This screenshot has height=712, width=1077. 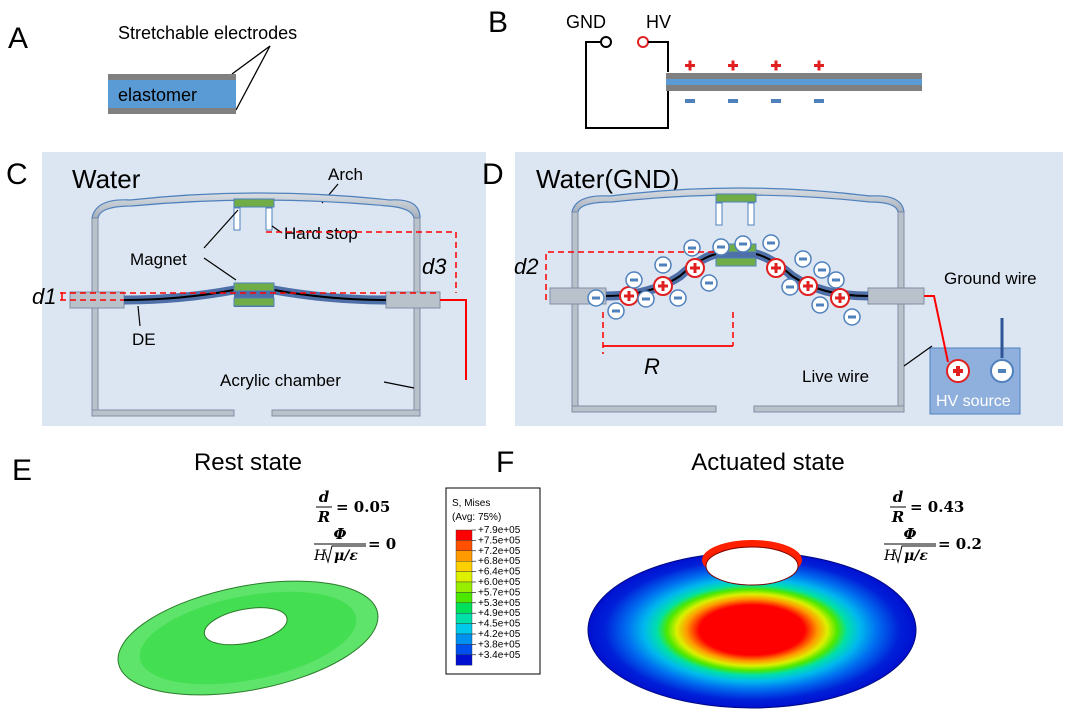 I want to click on hard-stop-label: Hard stop, so click(x=321, y=233).